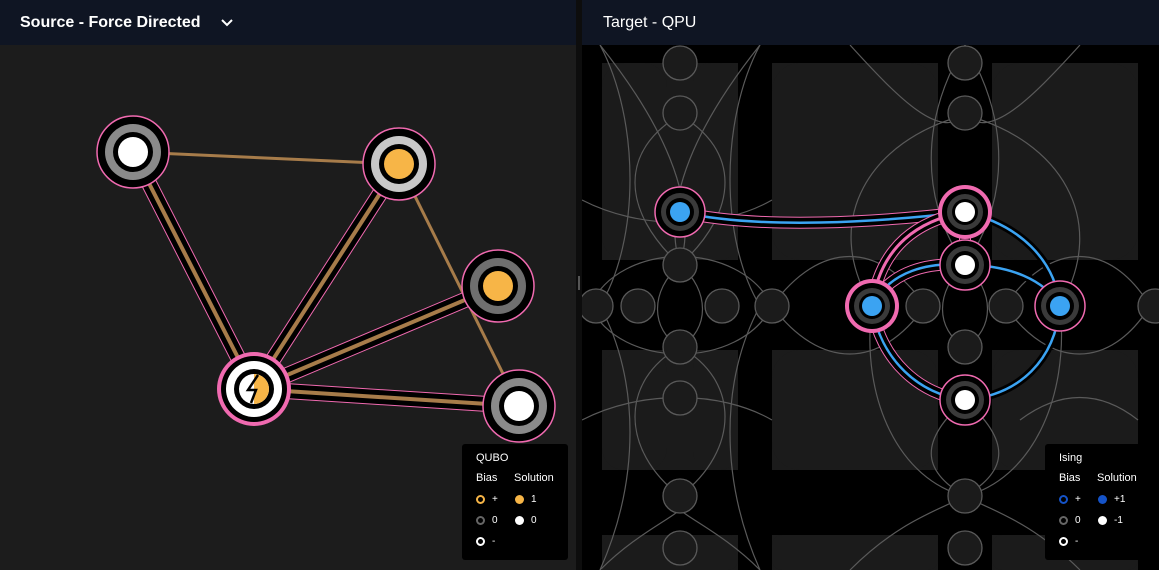 The height and width of the screenshot is (570, 1159). What do you see at coordinates (1110, 520) in the screenshot?
I see `legend-solution-minus-one: -1` at bounding box center [1110, 520].